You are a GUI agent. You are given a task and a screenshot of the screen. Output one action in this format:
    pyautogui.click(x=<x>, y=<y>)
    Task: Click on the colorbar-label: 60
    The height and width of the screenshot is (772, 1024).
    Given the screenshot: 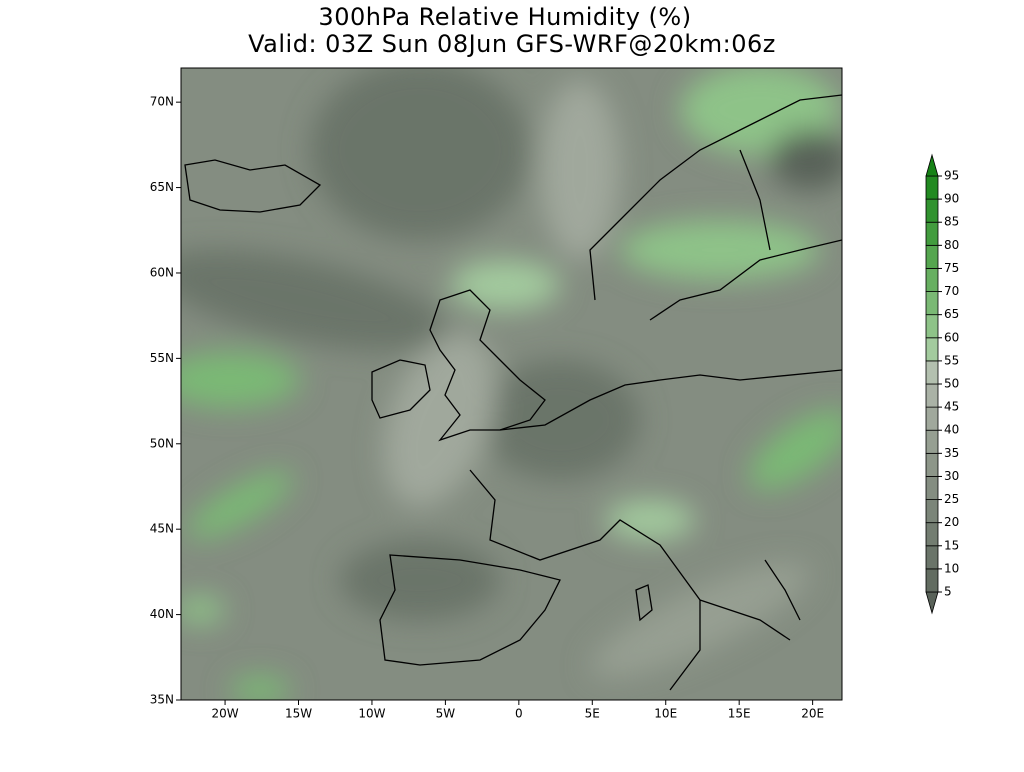 What is the action you would take?
    pyautogui.click(x=951, y=337)
    